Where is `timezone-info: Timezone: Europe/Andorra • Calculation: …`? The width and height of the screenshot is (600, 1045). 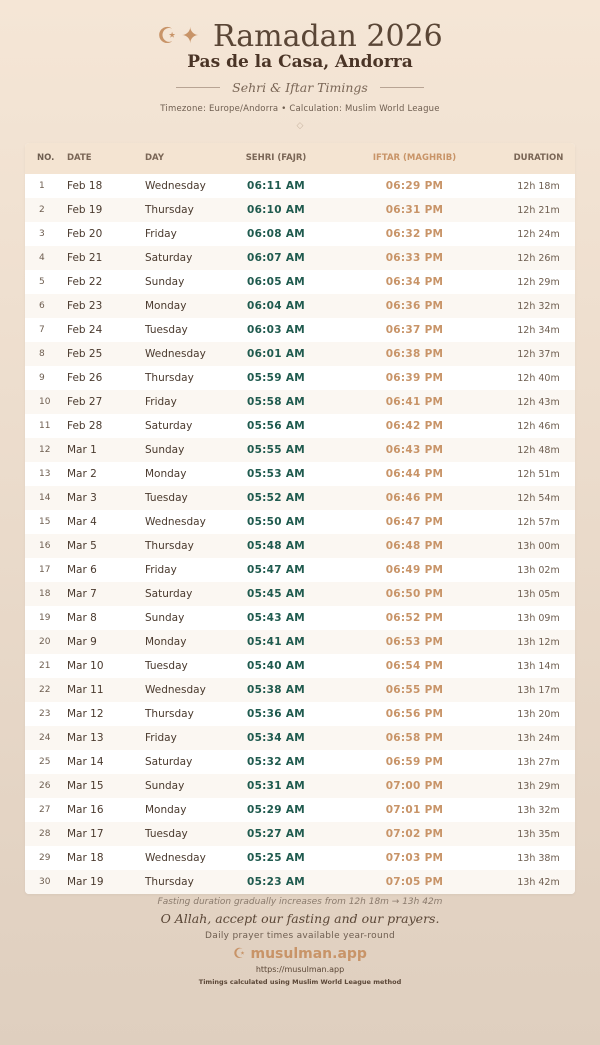
timezone-info: Timezone: Europe/Andorra • Calculation: … is located at coordinates (300, 109).